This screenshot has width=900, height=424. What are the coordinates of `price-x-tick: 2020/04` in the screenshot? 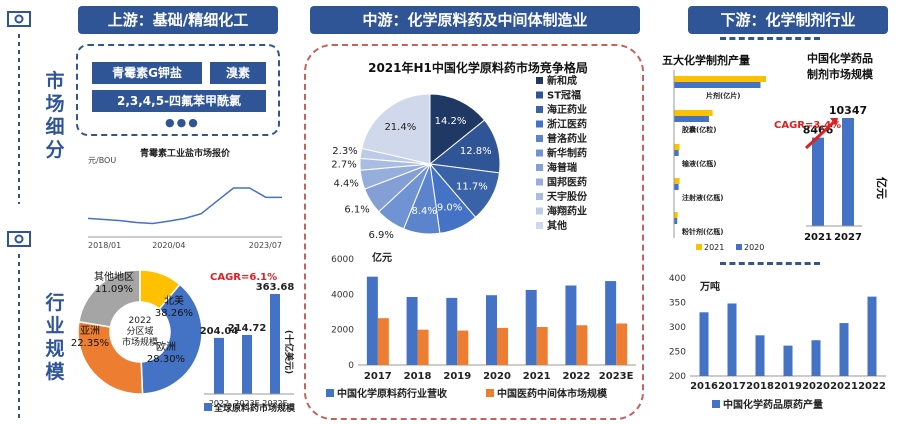 It's located at (168, 245).